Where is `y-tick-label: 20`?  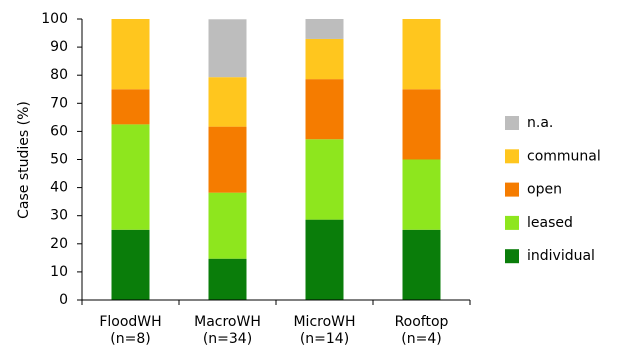 y-tick-label: 20 is located at coordinates (59, 244).